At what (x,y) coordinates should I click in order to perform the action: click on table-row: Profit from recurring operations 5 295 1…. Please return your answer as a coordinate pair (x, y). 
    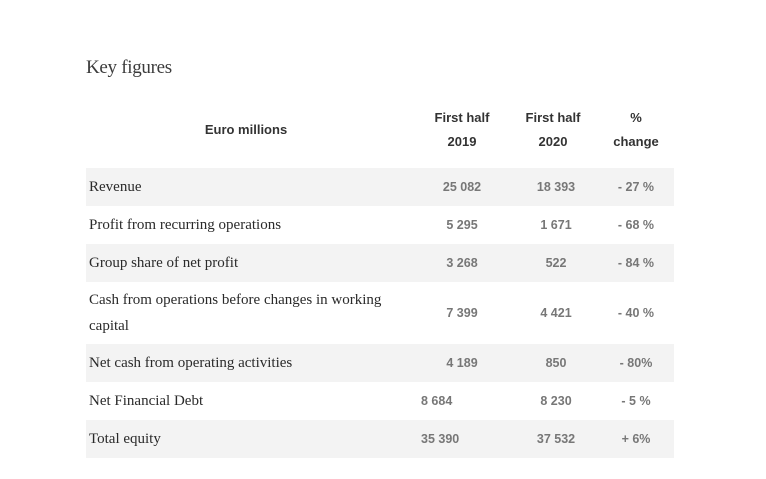
    Looking at the image, I should click on (380, 225).